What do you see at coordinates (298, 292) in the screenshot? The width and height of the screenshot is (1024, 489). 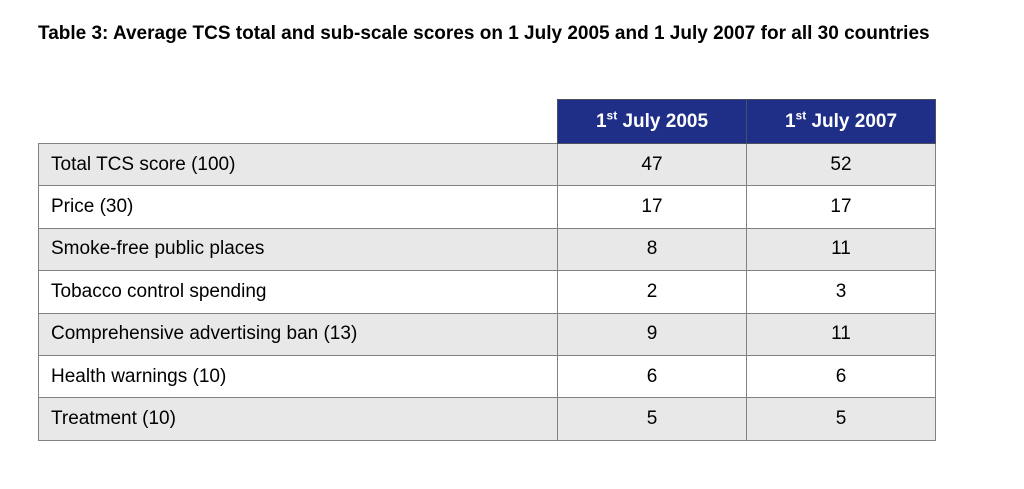 I see `row-label-cell: Tobacco control spending` at bounding box center [298, 292].